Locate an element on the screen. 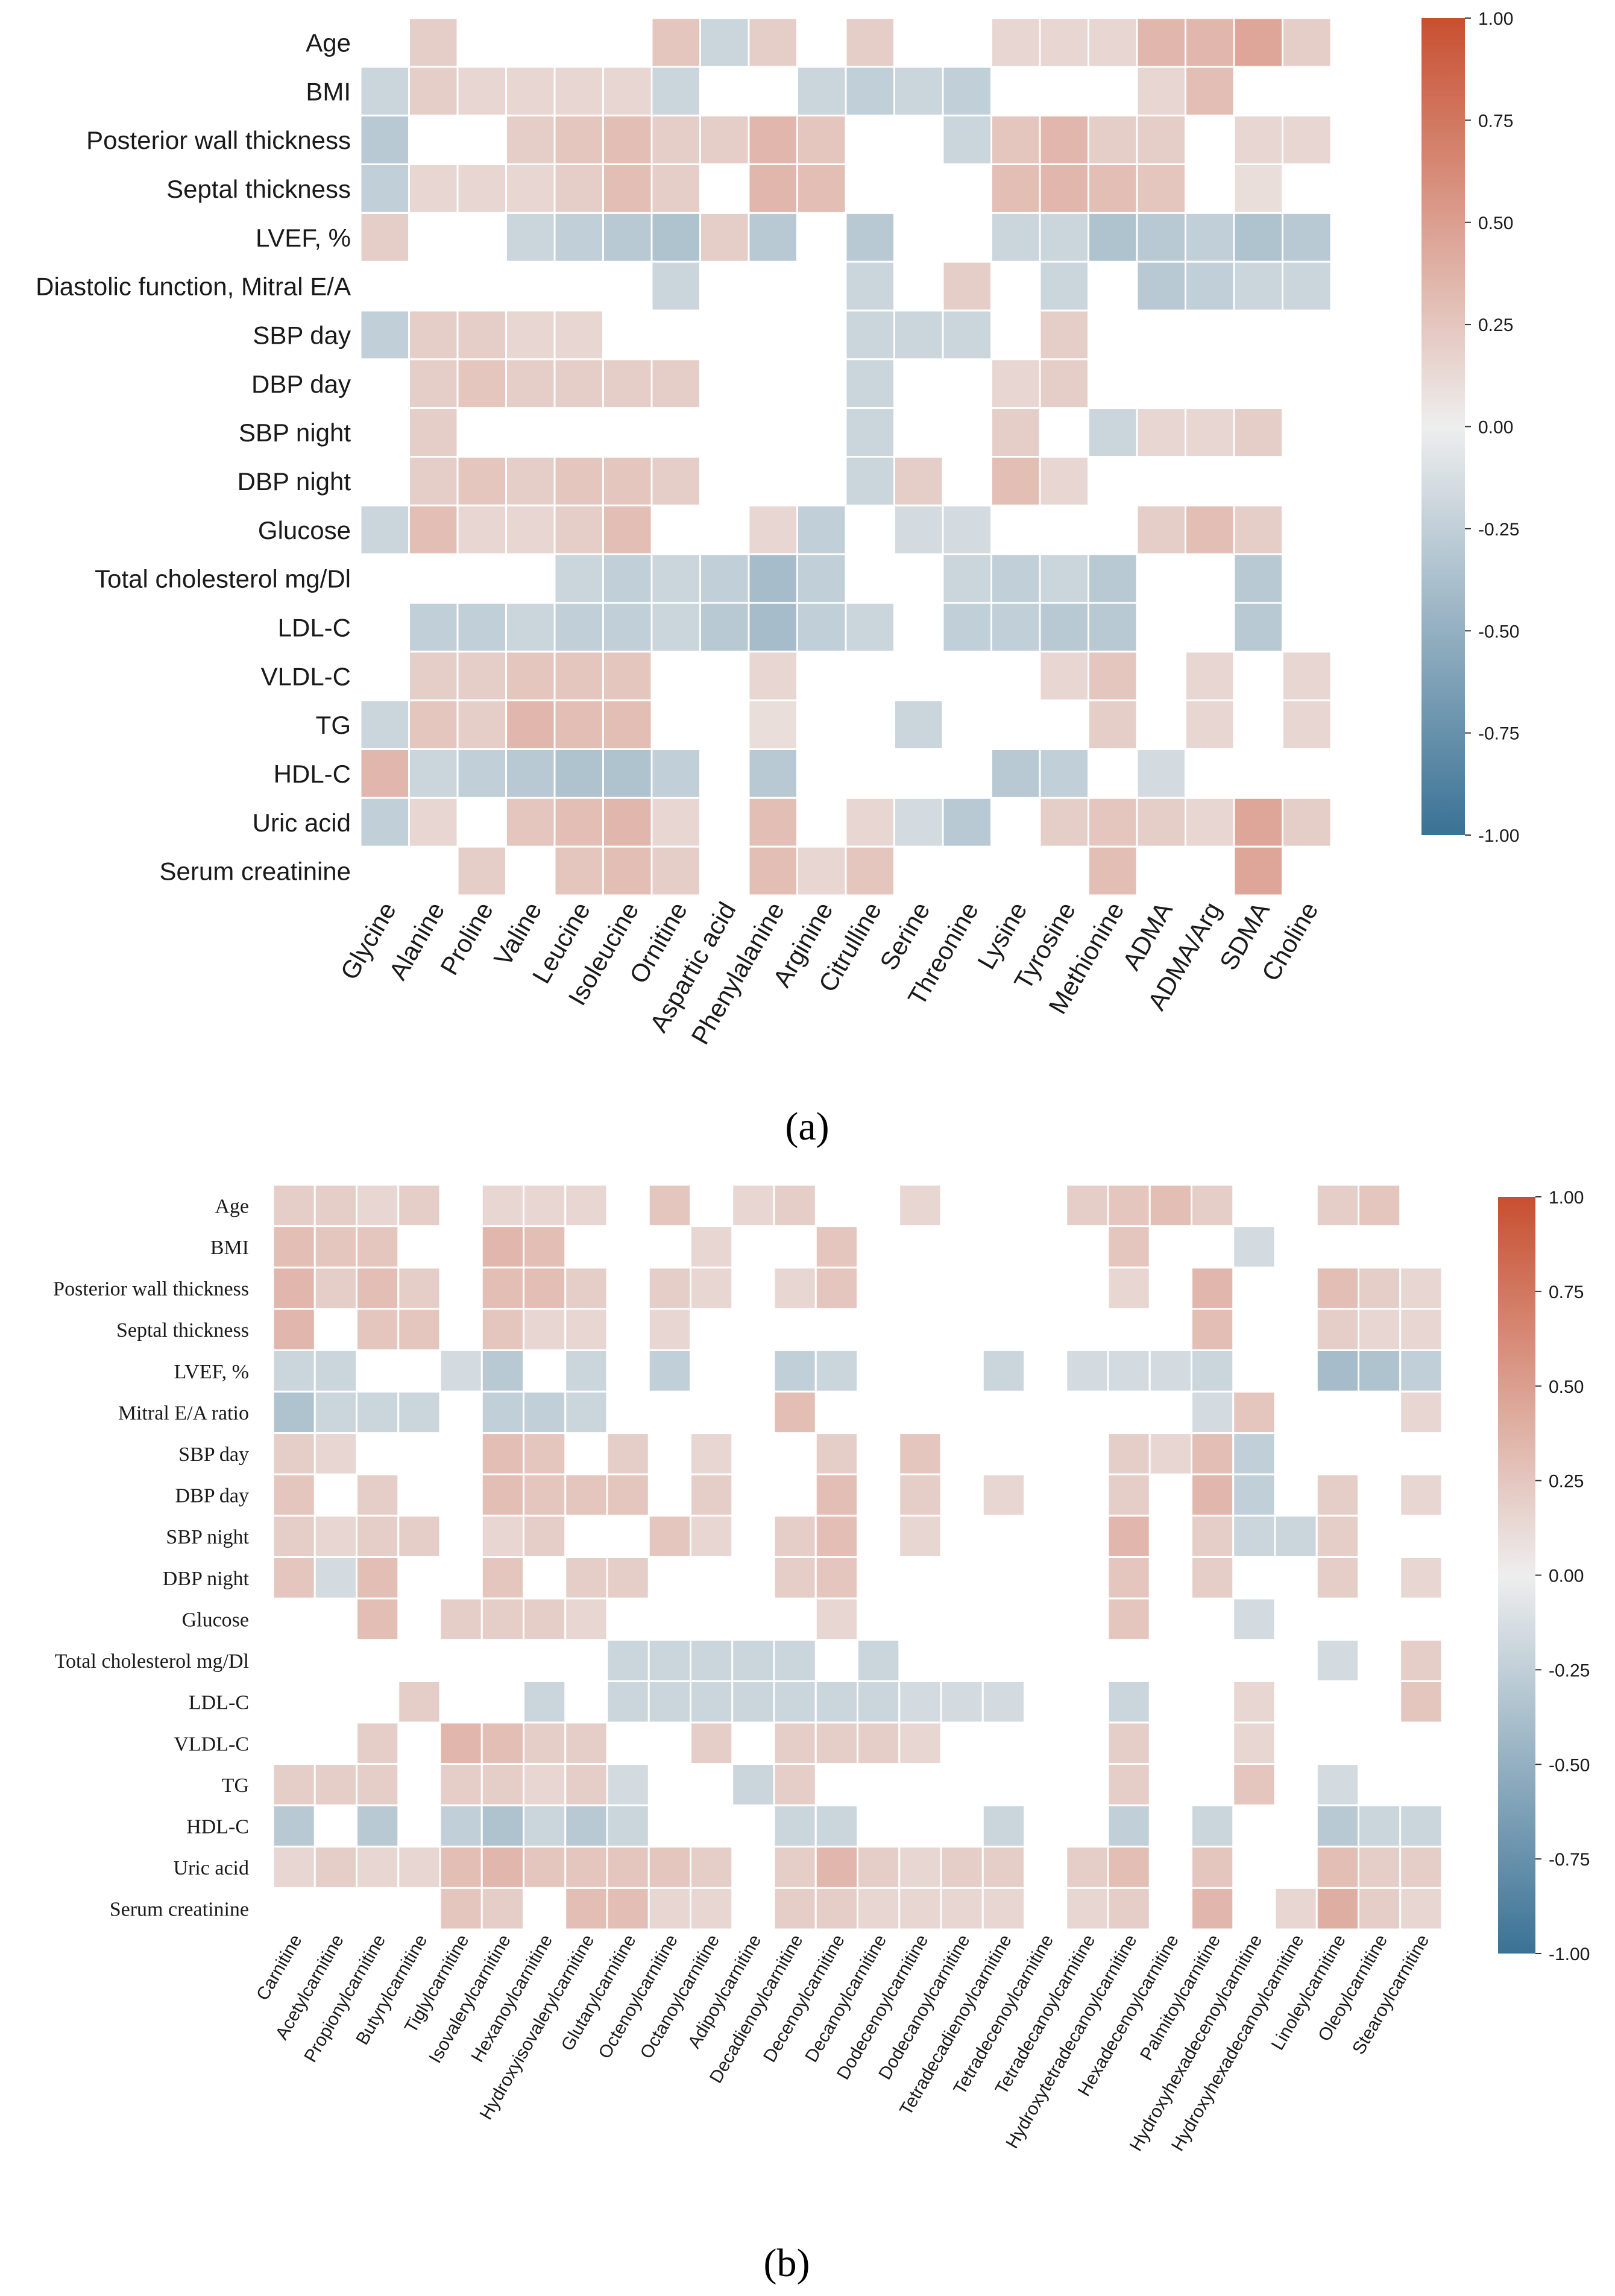 This screenshot has width=1615, height=2296. row-label-septal-thickness: Septal thickness is located at coordinates (258, 189).